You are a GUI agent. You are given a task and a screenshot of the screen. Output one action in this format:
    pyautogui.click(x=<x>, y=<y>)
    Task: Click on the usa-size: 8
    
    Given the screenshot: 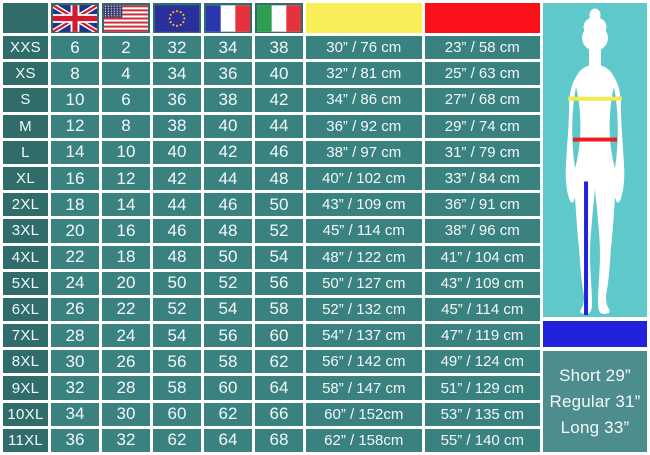 What is the action you would take?
    pyautogui.click(x=126, y=126)
    